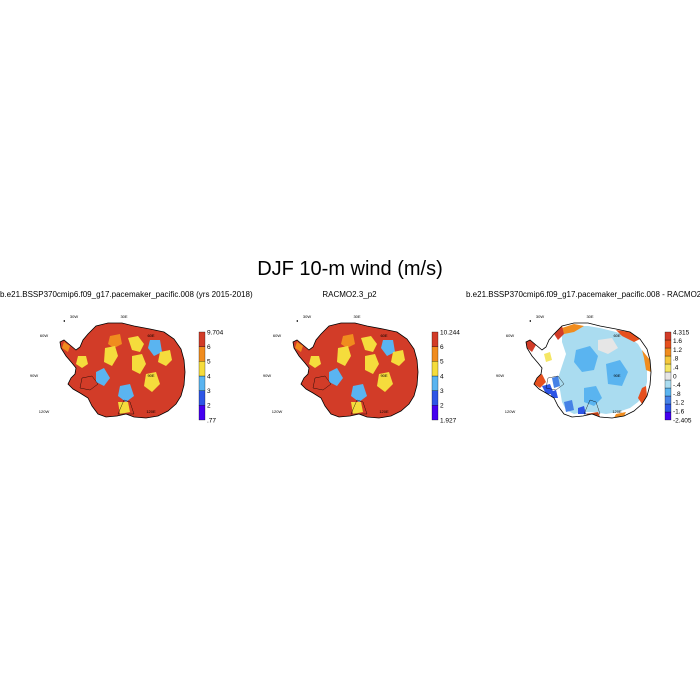 The image size is (700, 700). What do you see at coordinates (679, 412) in the screenshot?
I see `colorbar-label: -1.6` at bounding box center [679, 412].